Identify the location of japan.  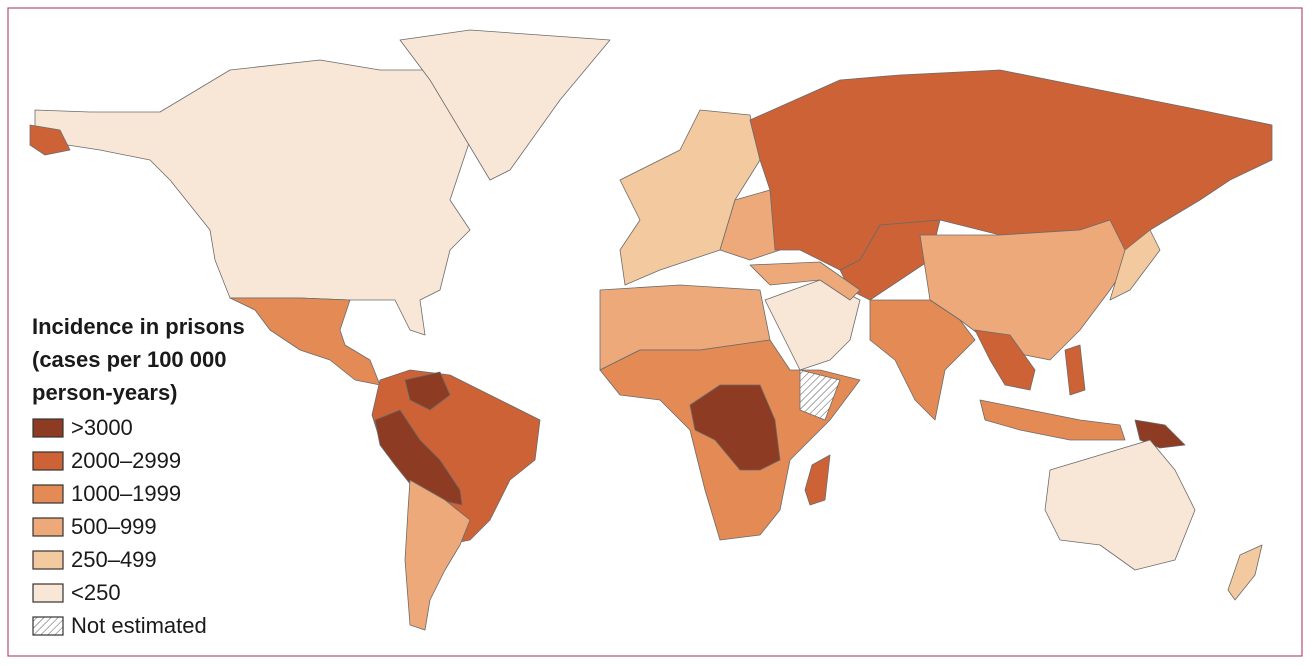
(1135, 265).